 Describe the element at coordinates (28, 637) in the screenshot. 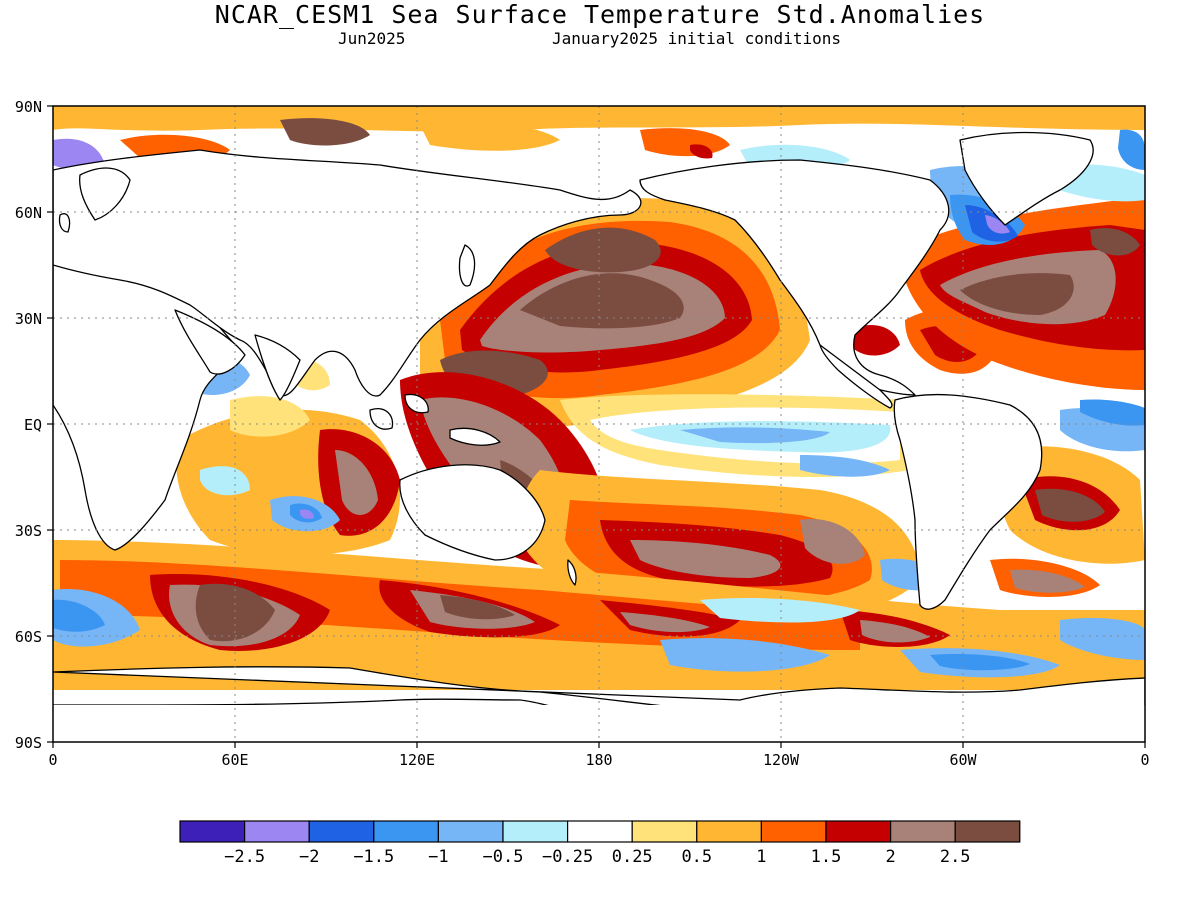

I see `lat-label: 60S` at that location.